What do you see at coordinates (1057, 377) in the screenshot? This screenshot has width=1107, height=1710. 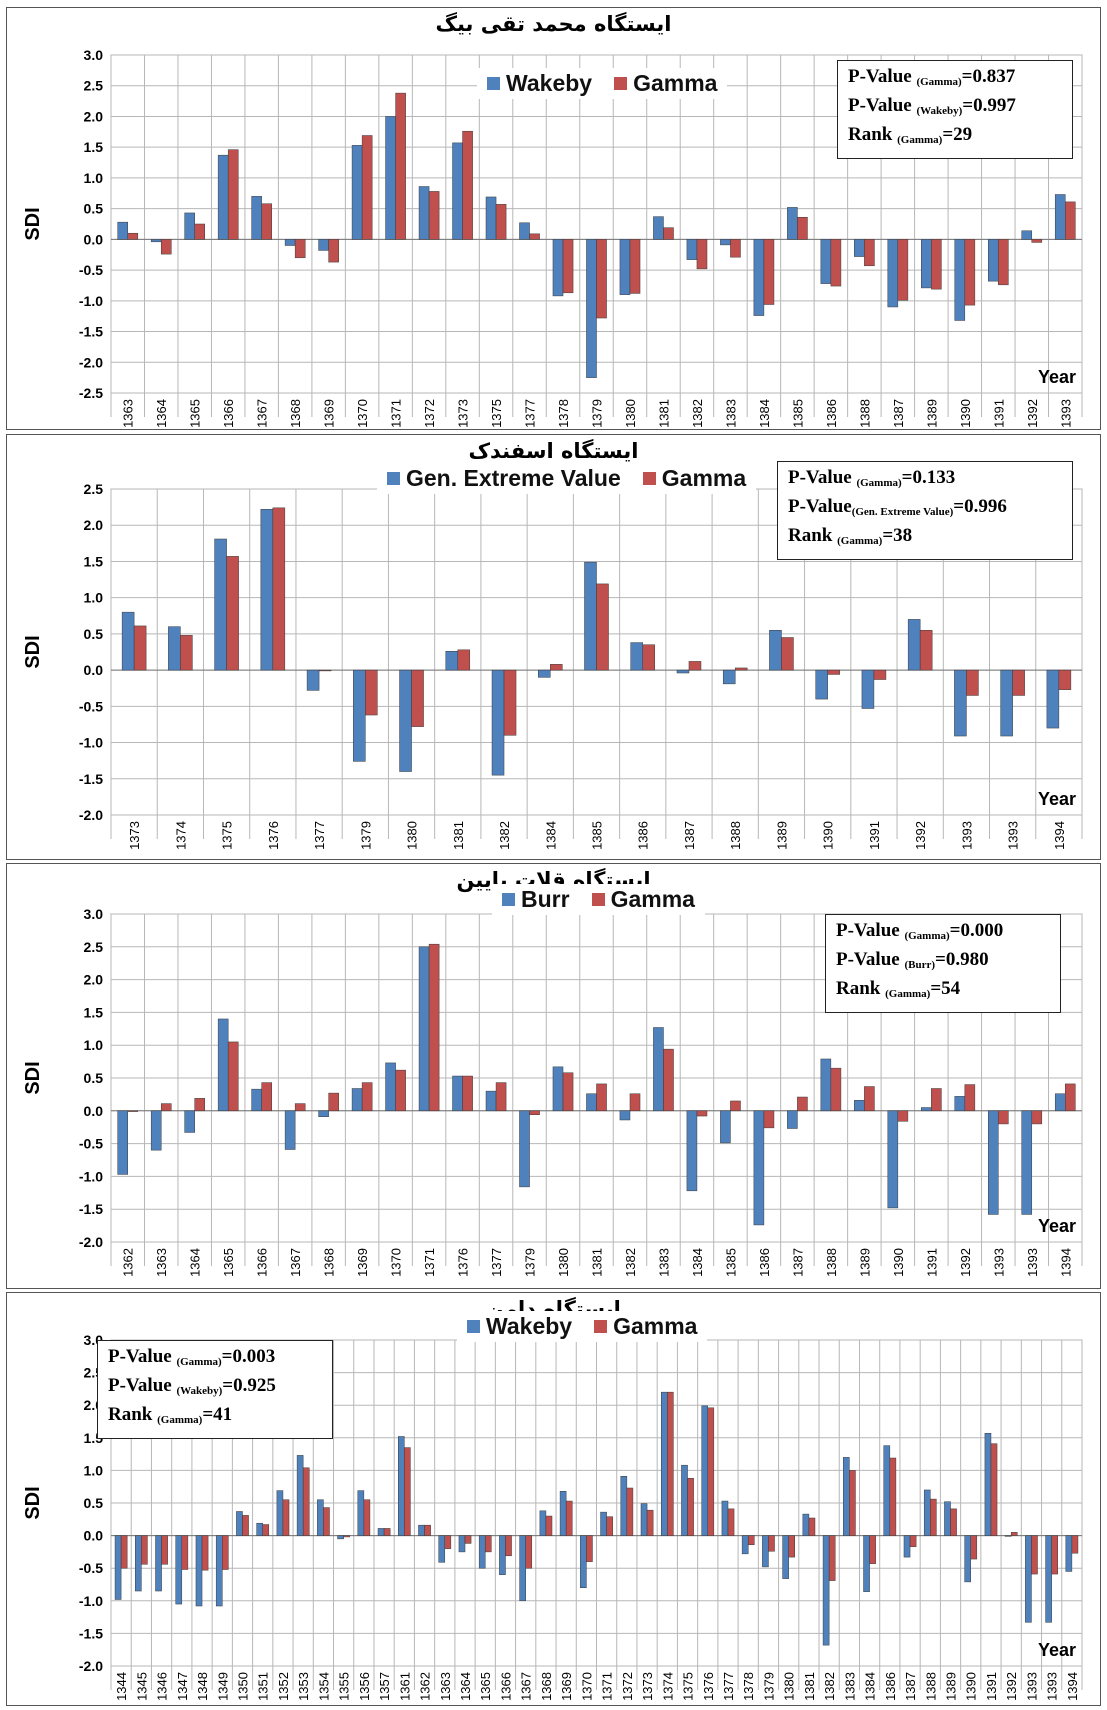 I see `x-axis-label: Year` at bounding box center [1057, 377].